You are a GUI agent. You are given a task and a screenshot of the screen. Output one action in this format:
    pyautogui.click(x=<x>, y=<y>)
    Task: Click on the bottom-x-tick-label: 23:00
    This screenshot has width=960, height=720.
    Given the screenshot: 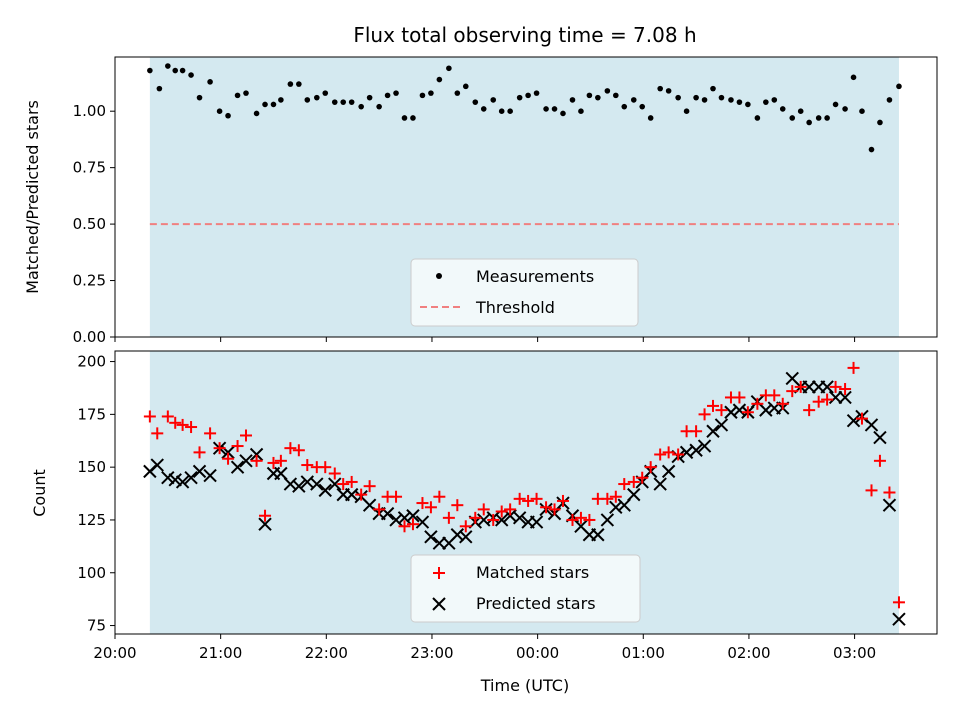 What is the action you would take?
    pyautogui.click(x=431, y=653)
    